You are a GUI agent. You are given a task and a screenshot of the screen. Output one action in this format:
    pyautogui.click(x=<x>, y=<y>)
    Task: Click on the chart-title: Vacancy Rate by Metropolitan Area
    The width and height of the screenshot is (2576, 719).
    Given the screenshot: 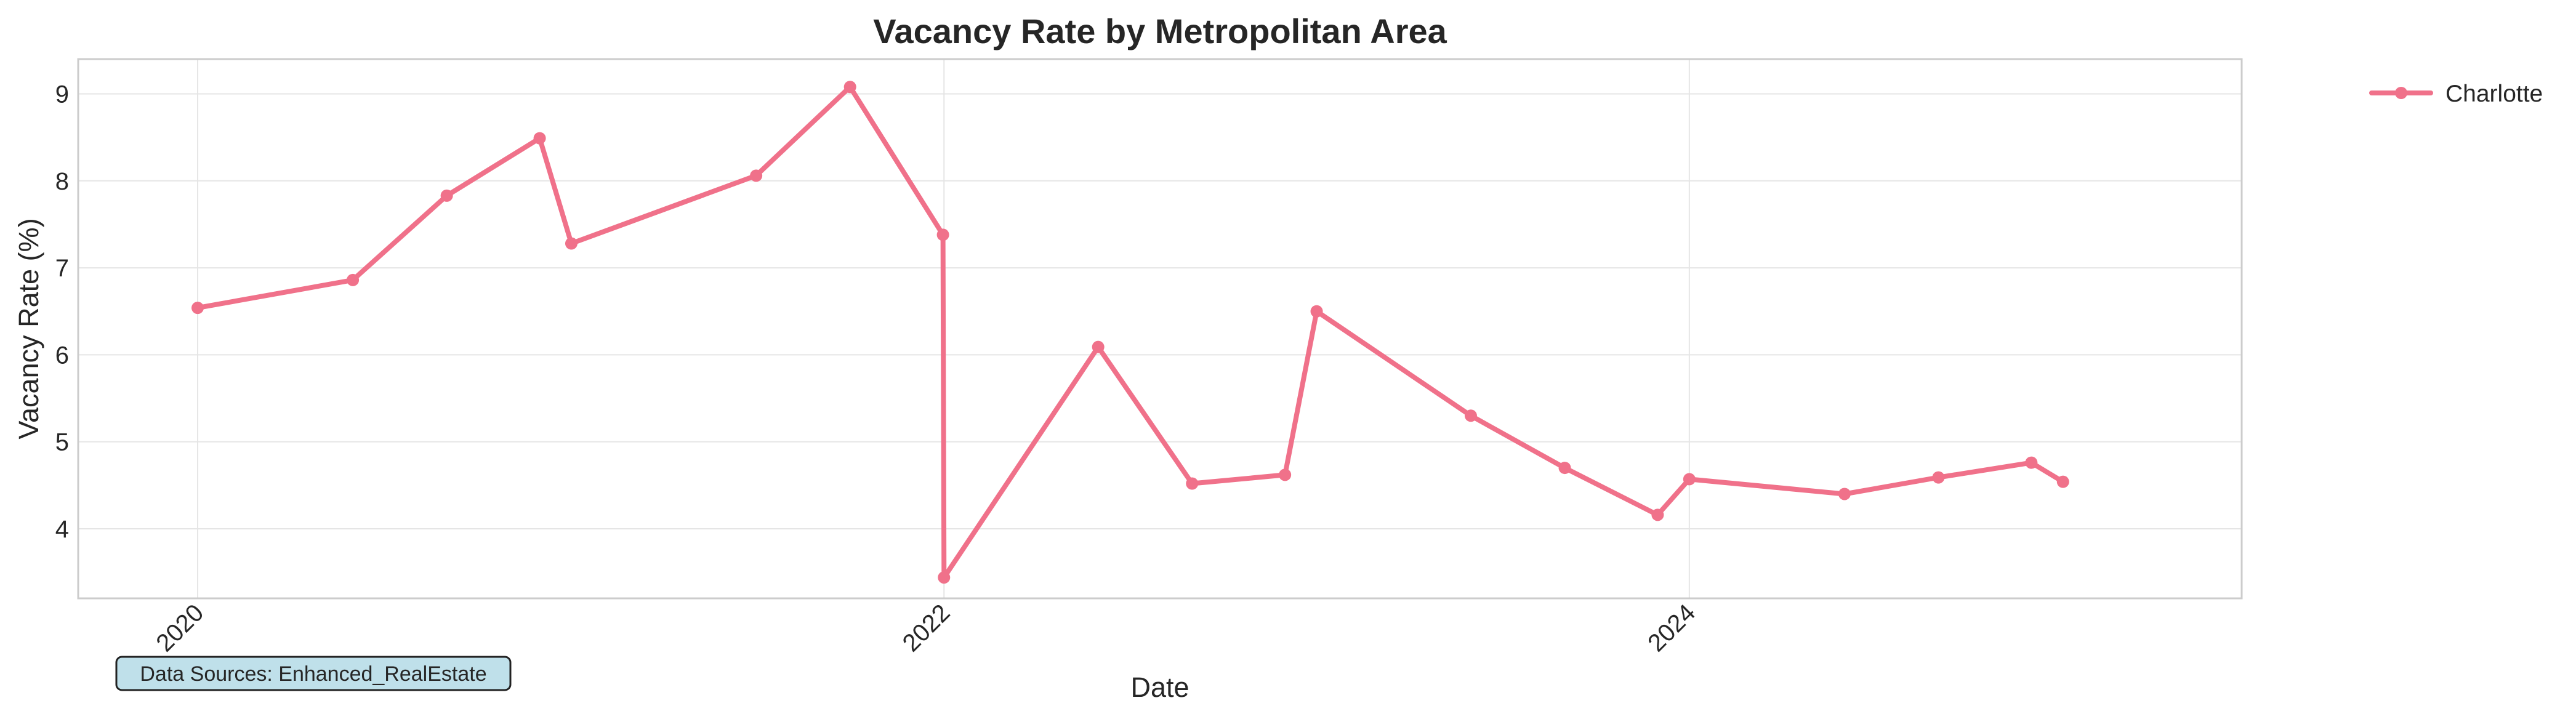 What is the action you would take?
    pyautogui.click(x=1160, y=31)
    